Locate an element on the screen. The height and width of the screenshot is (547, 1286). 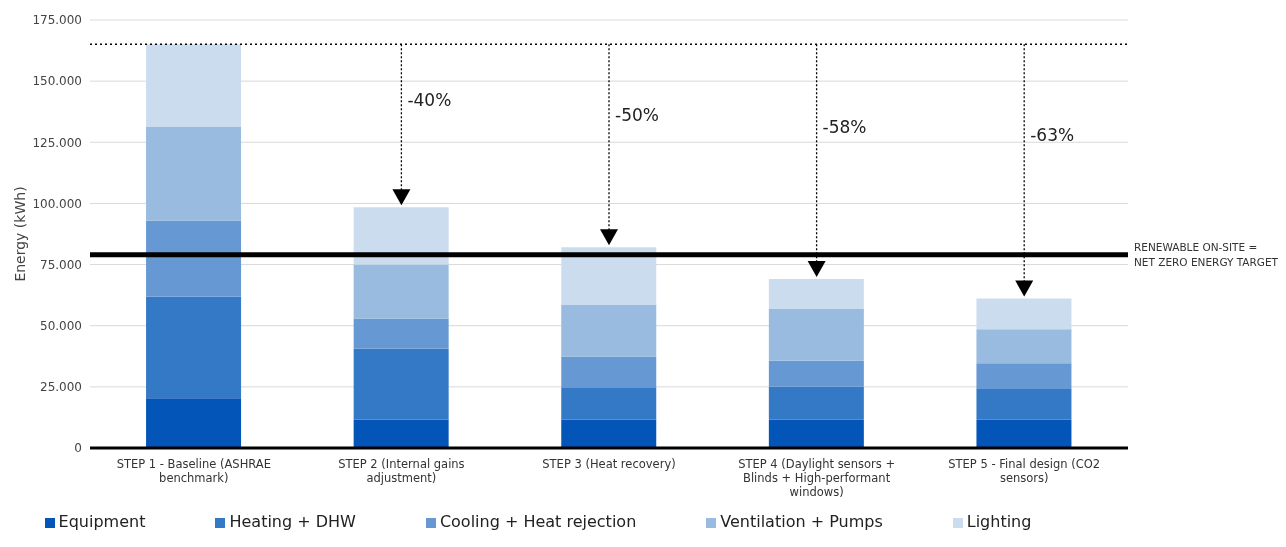
annotation: -58% is located at coordinates (844, 127).